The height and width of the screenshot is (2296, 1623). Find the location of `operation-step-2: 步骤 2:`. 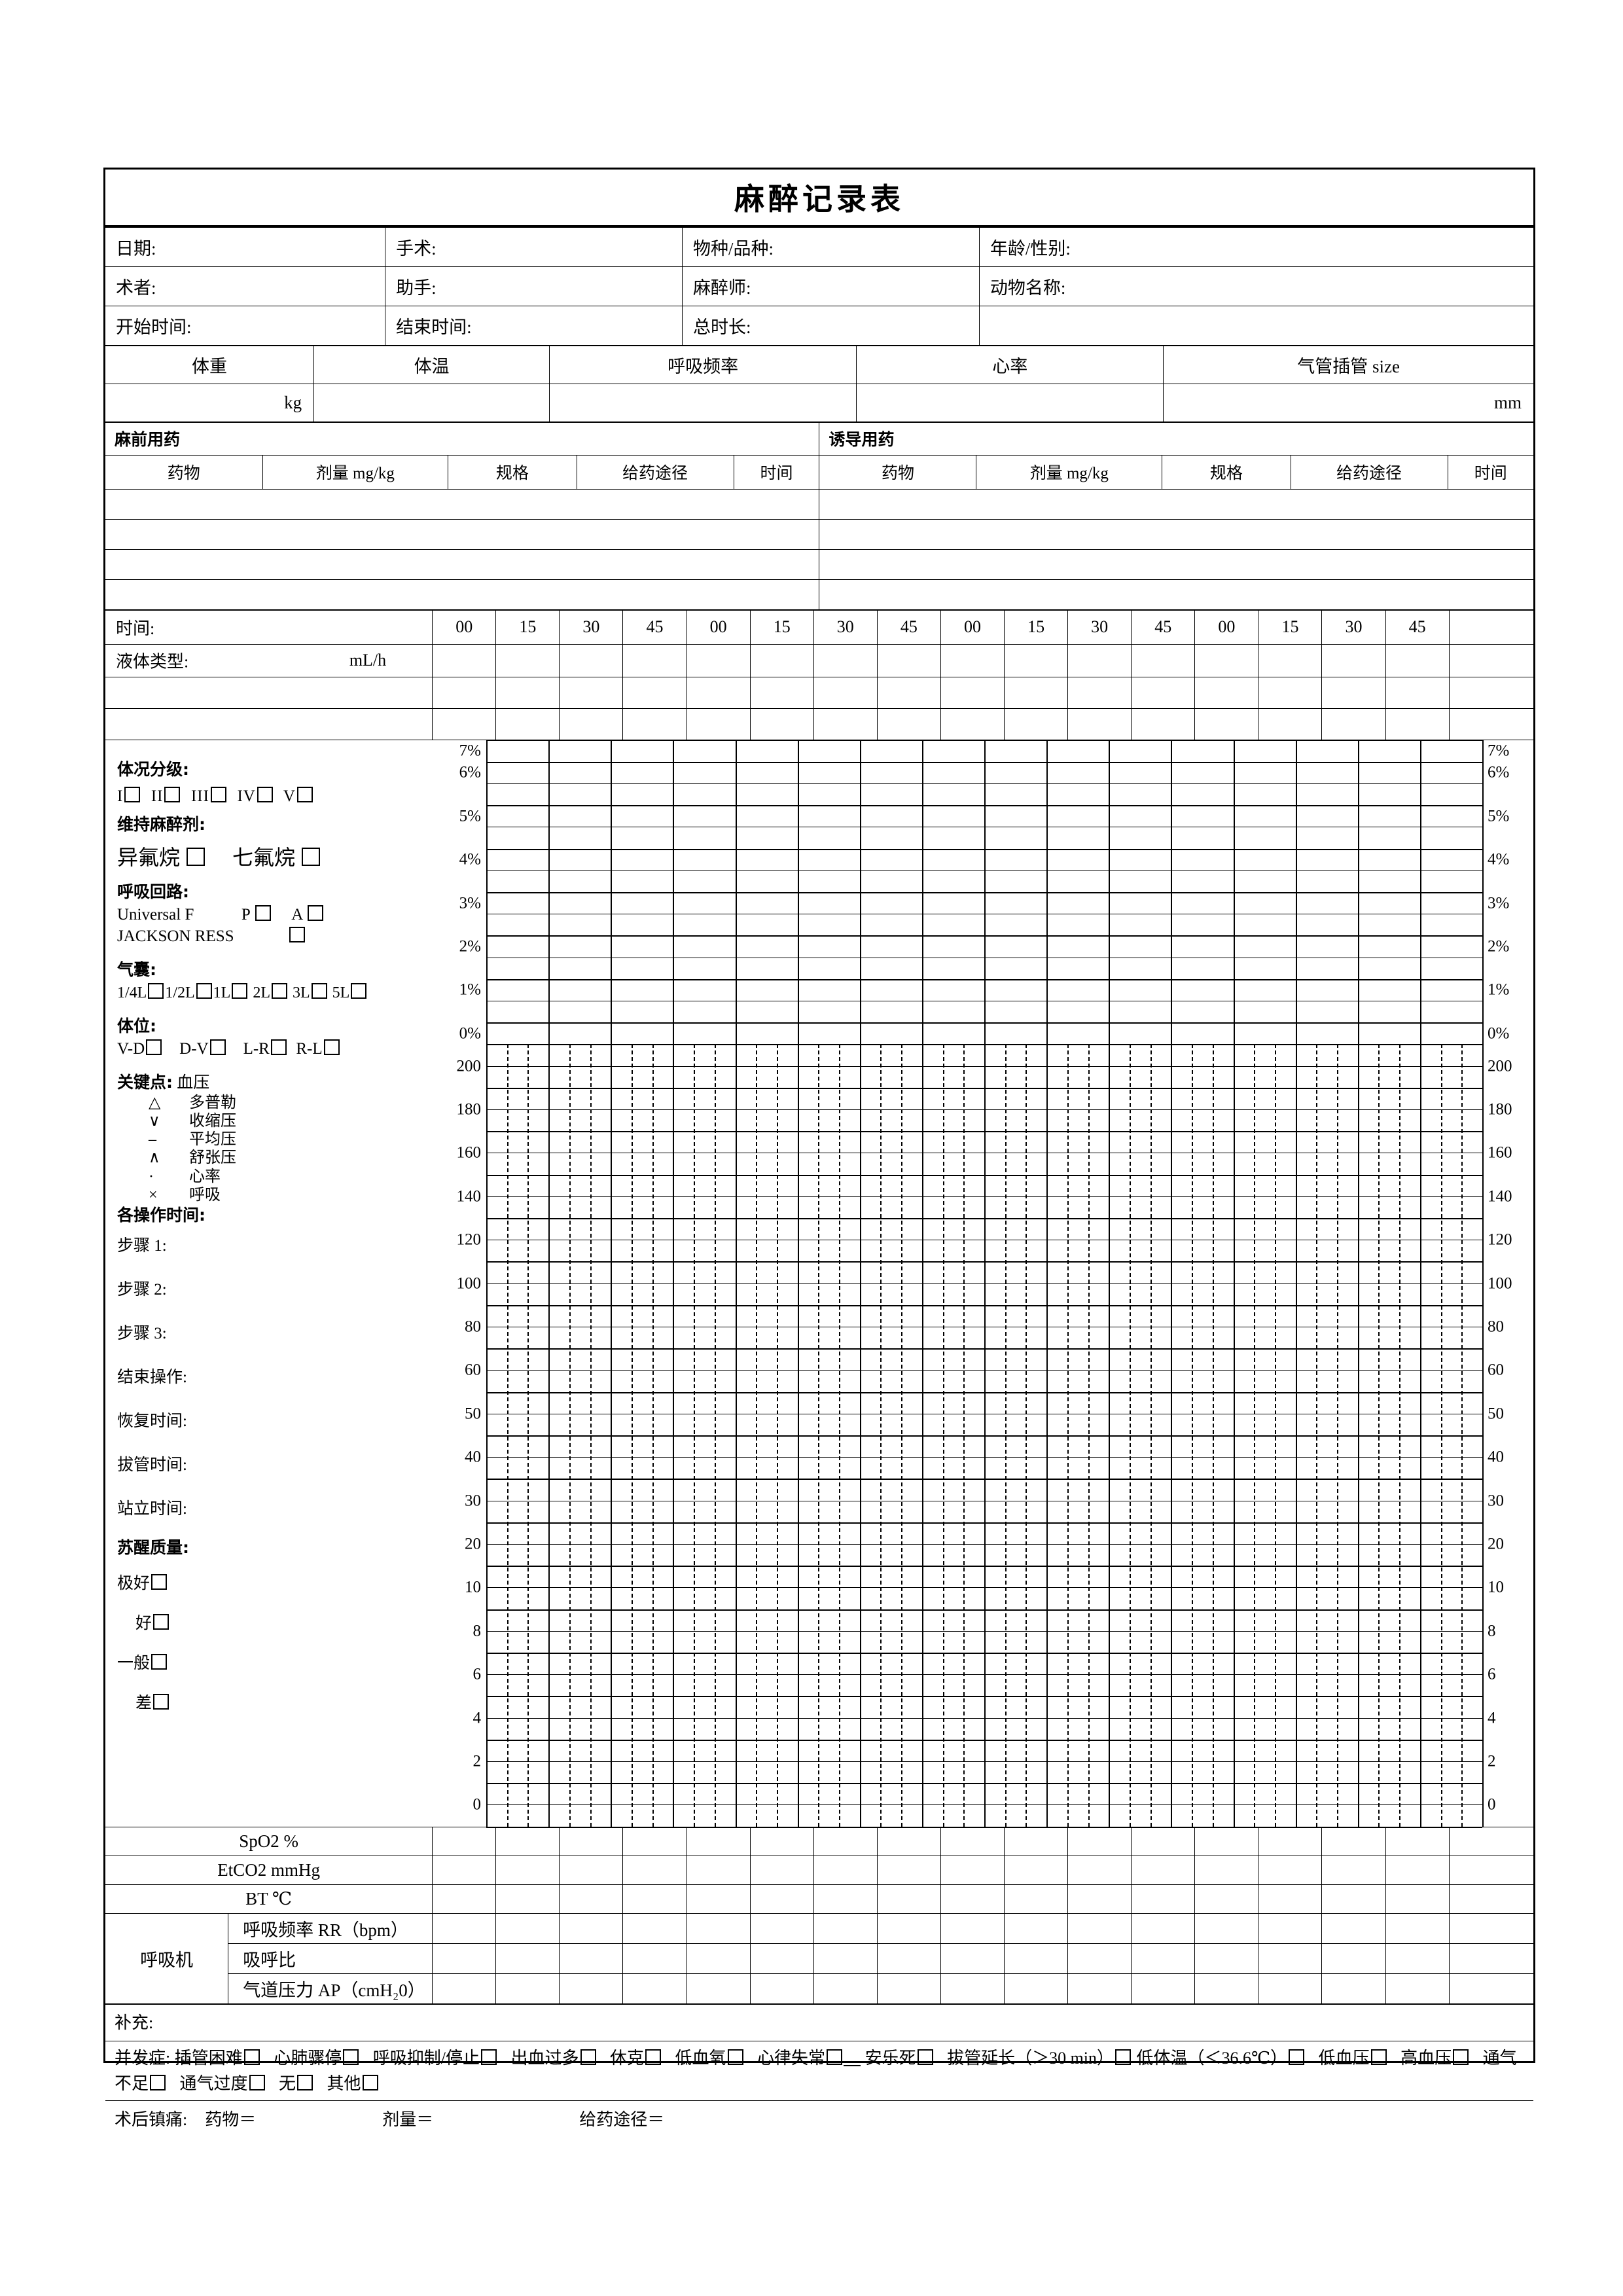

operation-step-2: 步骤 2: is located at coordinates (142, 1290).